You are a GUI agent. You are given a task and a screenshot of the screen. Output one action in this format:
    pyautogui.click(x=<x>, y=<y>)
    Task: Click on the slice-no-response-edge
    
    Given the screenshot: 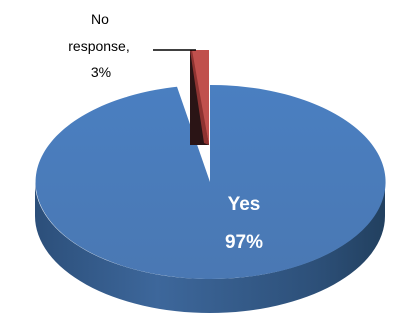 What is the action you would take?
    pyautogui.click(x=199, y=97)
    